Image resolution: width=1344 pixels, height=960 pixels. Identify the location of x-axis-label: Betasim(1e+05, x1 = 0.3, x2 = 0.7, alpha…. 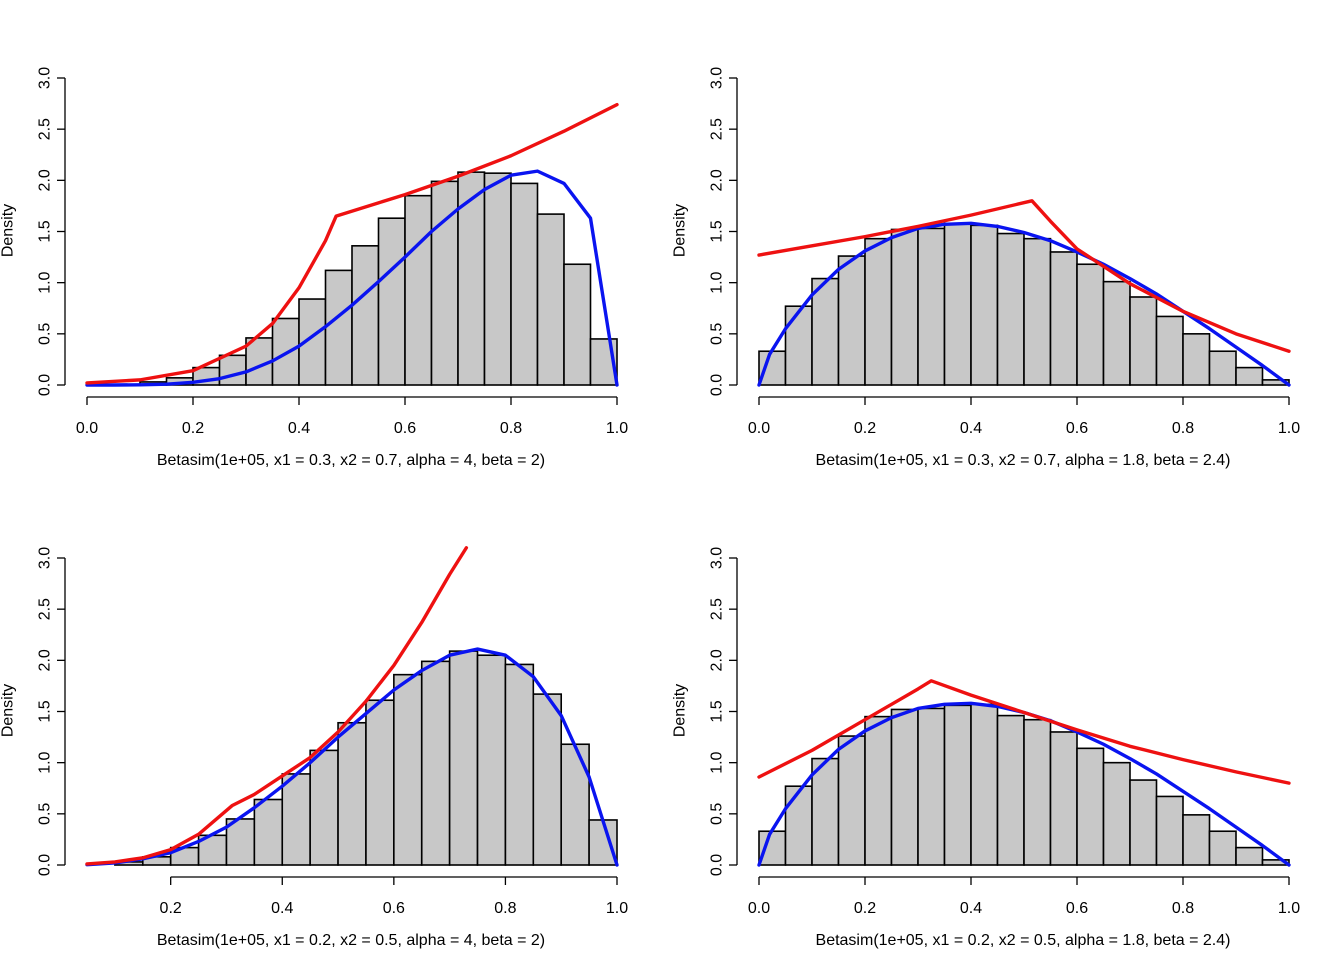
(351, 460).